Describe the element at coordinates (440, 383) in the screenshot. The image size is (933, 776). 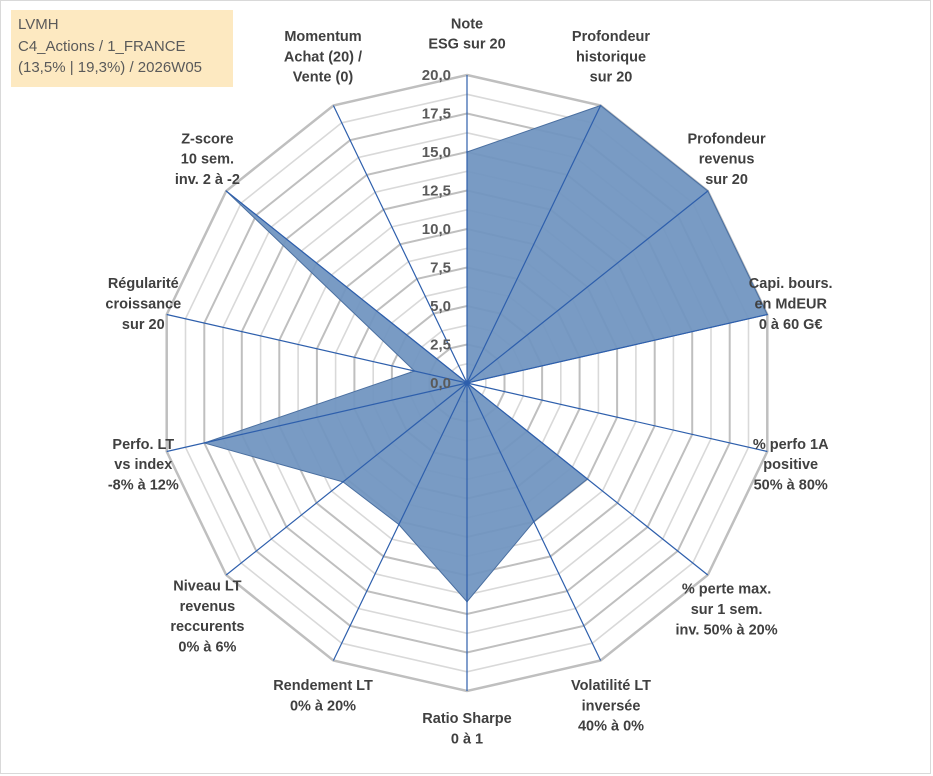
I see `tick-label: 0,0` at that location.